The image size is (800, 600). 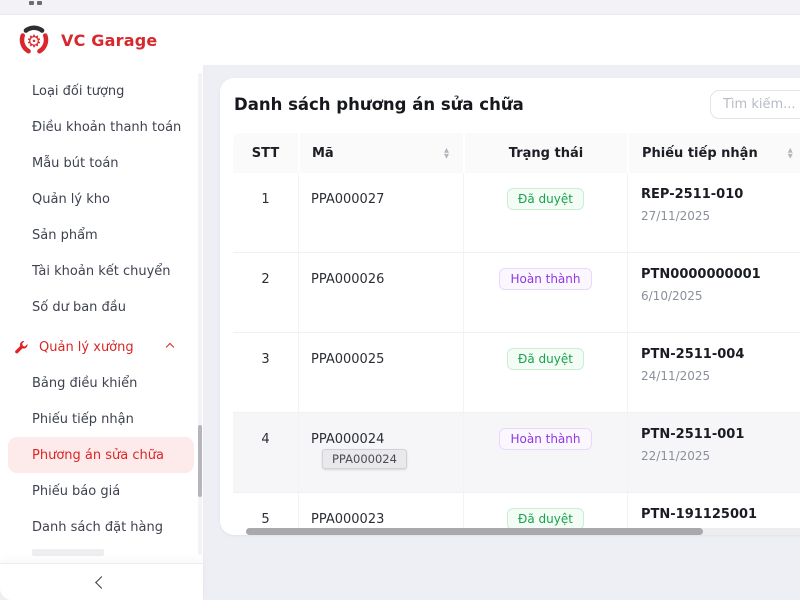 I want to click on receipt-code: PTN-2511-001, so click(x=693, y=434).